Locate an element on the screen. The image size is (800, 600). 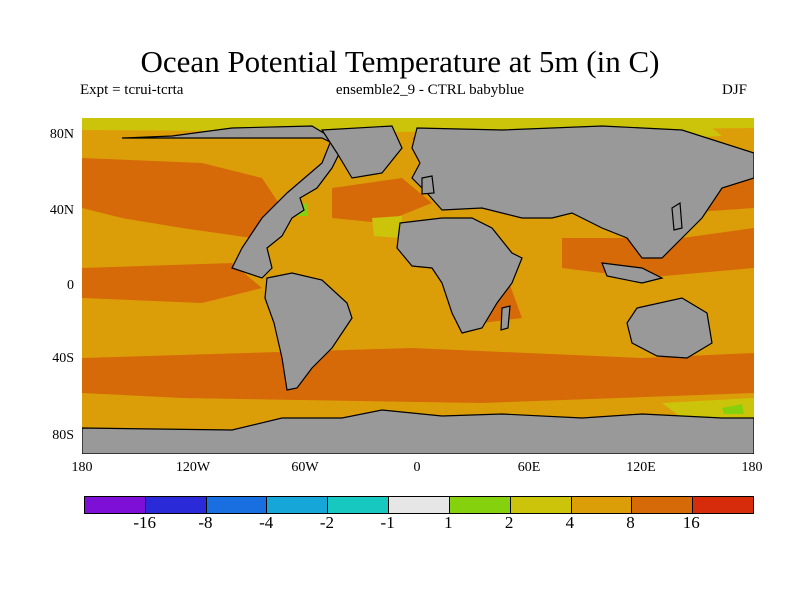
lon-tick-0: 0 is located at coordinates (417, 467).